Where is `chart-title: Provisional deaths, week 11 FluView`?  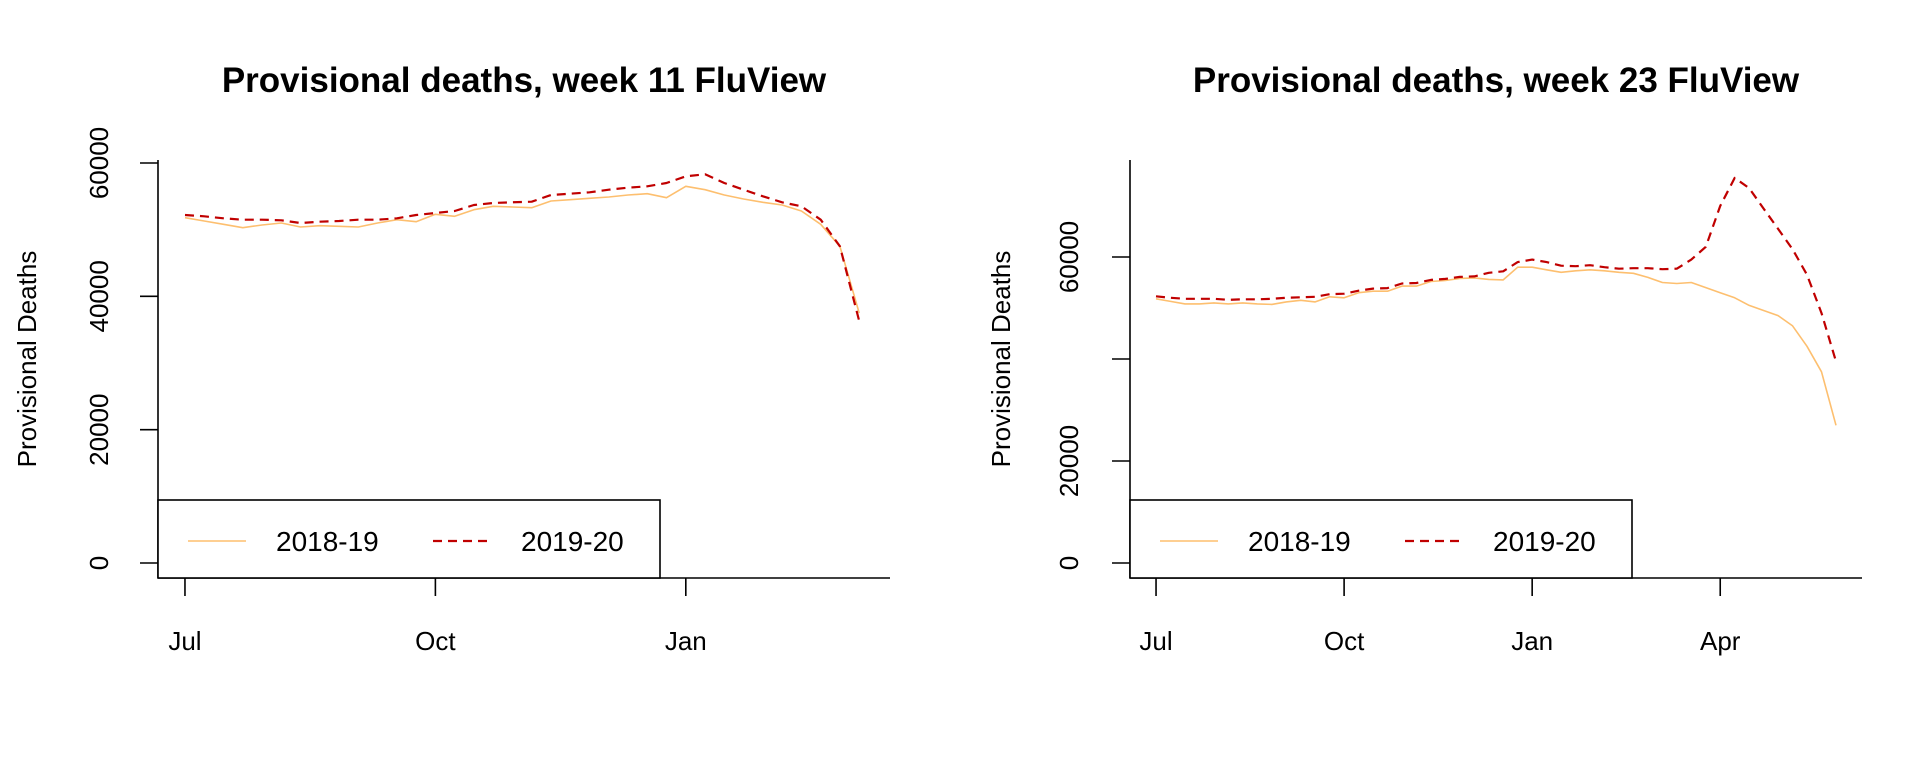
chart-title: Provisional deaths, week 11 FluView is located at coordinates (524, 80).